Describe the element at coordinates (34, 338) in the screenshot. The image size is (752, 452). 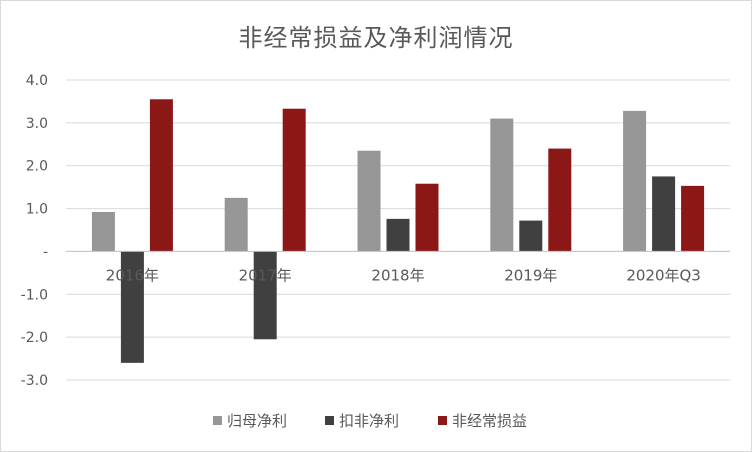
I see `y-tick-label: -2.0` at that location.